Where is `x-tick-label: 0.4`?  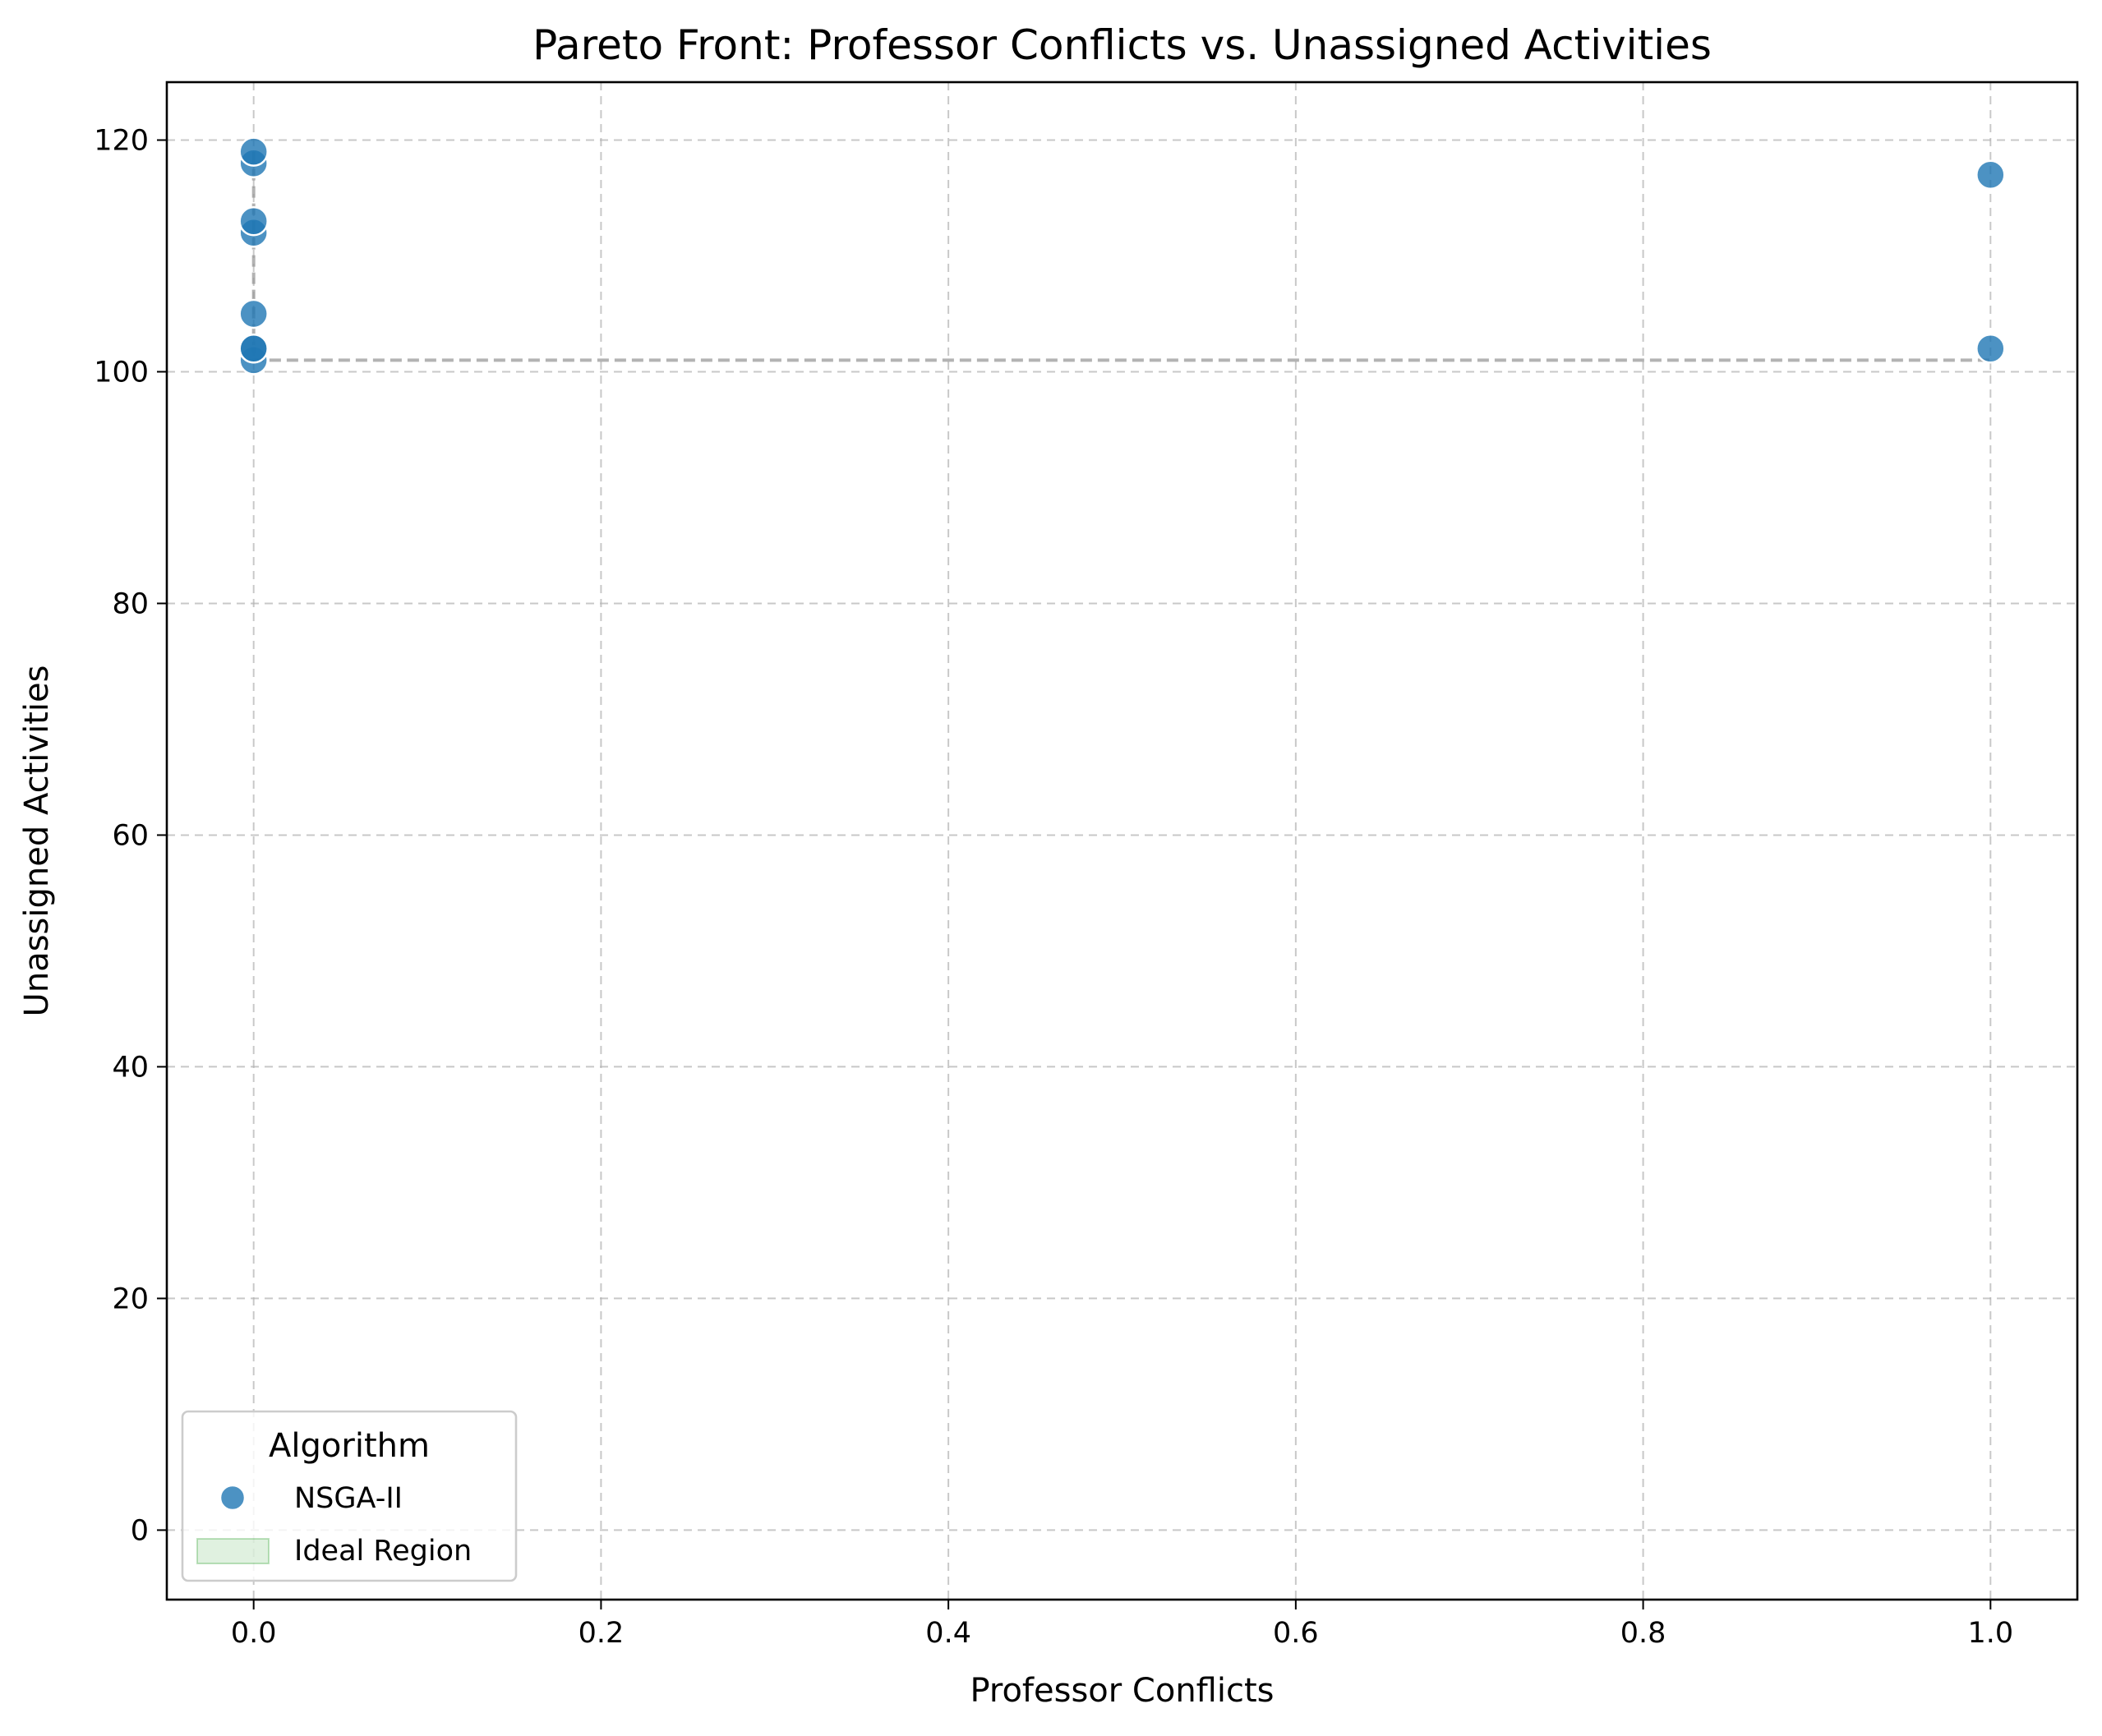
x-tick-label: 0.4 is located at coordinates (948, 1633).